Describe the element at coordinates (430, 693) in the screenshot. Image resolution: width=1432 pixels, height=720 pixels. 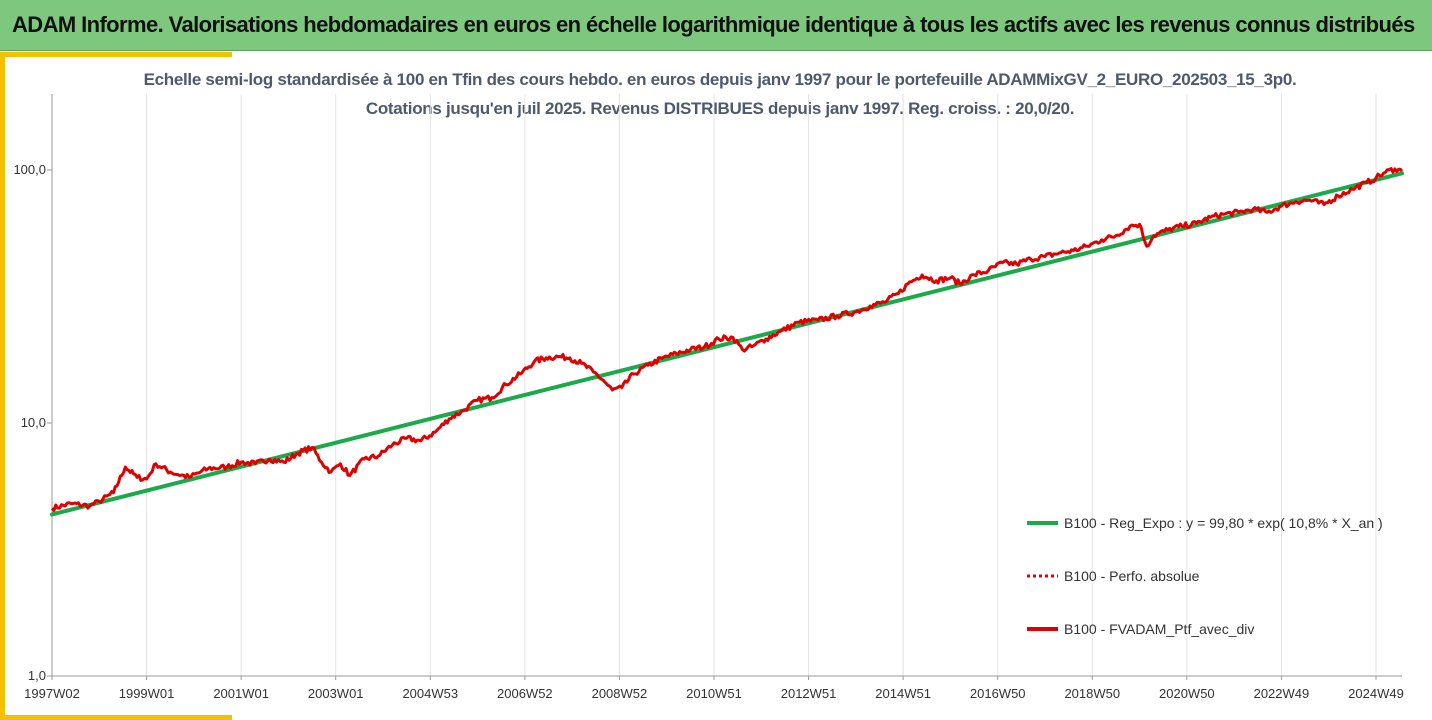
I see `x-tick-label: 2004W53` at that location.